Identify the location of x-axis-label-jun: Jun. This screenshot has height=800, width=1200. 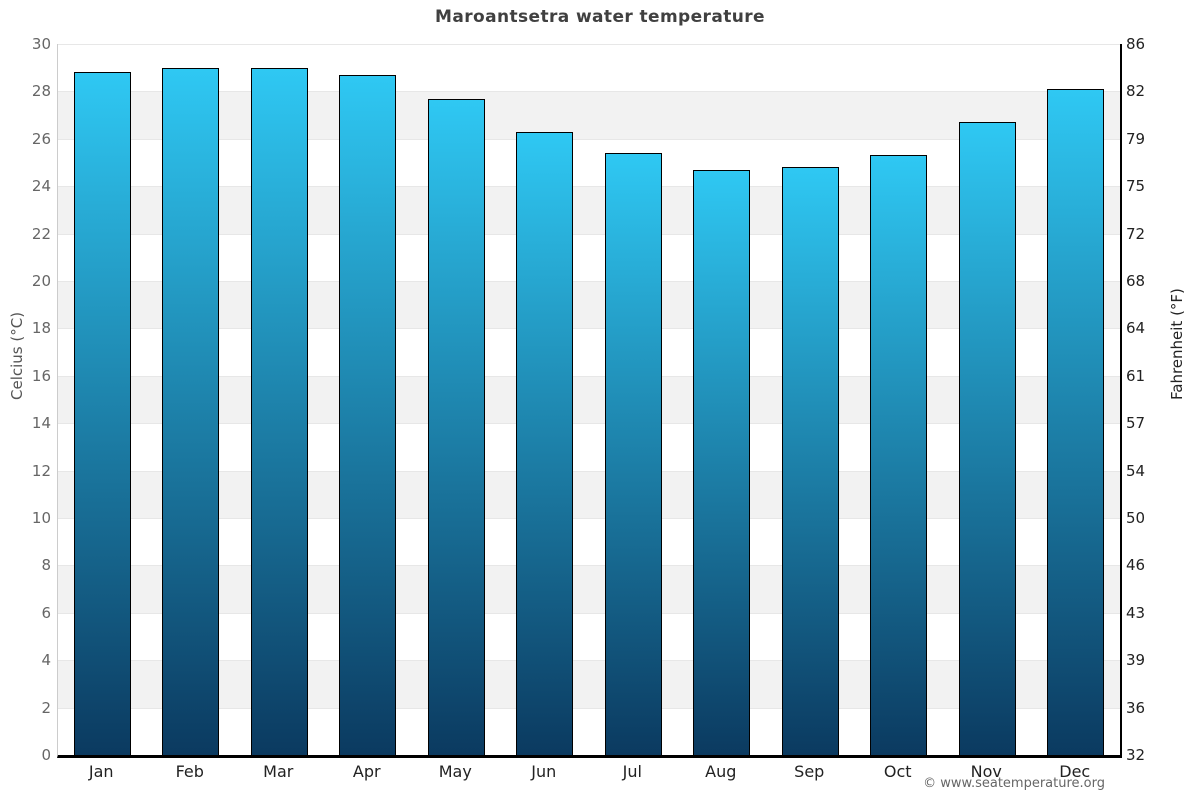
(544, 771).